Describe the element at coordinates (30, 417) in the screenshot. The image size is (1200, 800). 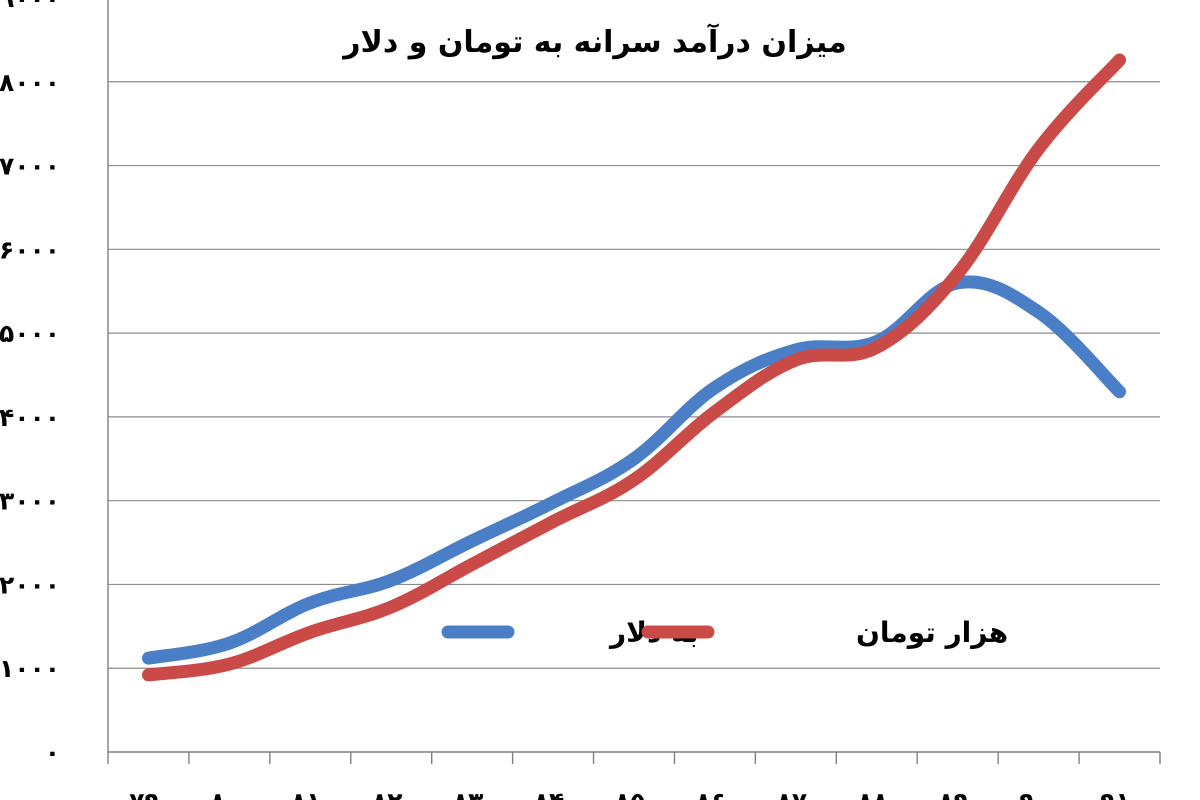
I see `y-tick-label: ۴۰۰۰` at that location.